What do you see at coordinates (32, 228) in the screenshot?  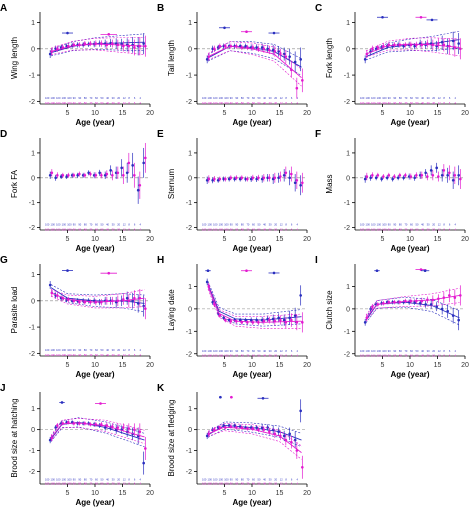 I see `y-tick-label: -2` at bounding box center [32, 228].